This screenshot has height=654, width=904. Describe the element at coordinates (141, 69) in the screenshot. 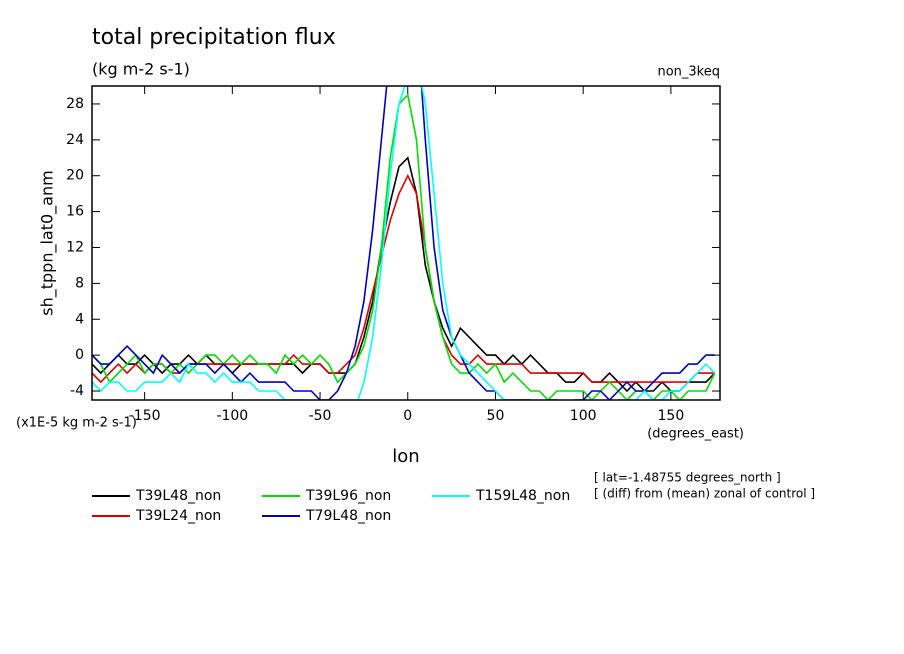

I see `chart-subtitle: (kg m-2 s-1)` at that location.